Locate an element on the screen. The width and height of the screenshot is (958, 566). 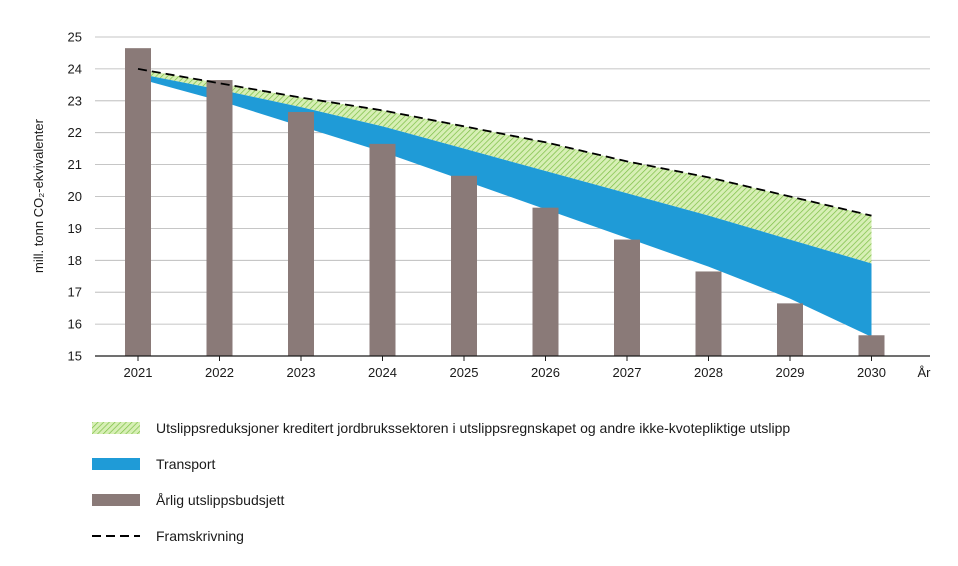
bar-2026 is located at coordinates (545, 281).